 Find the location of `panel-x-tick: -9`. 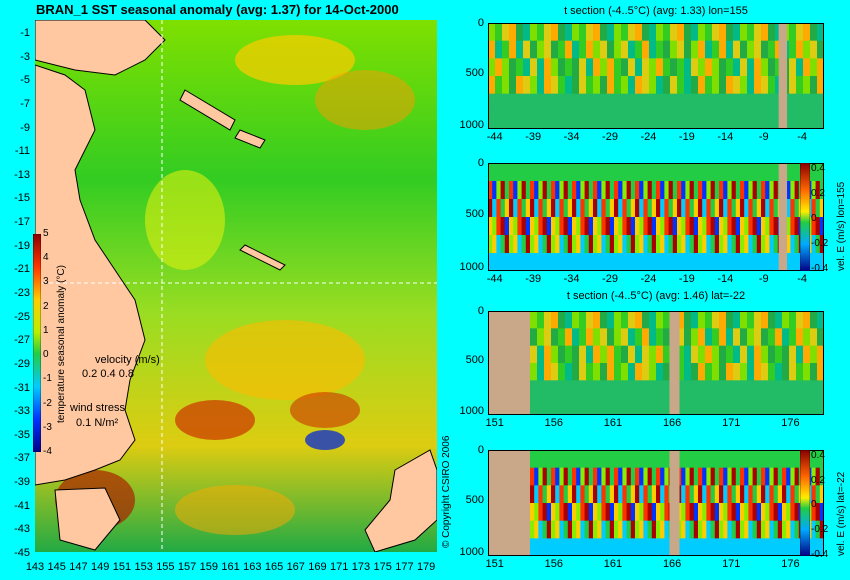

panel-x-tick: -9 is located at coordinates (763, 279).